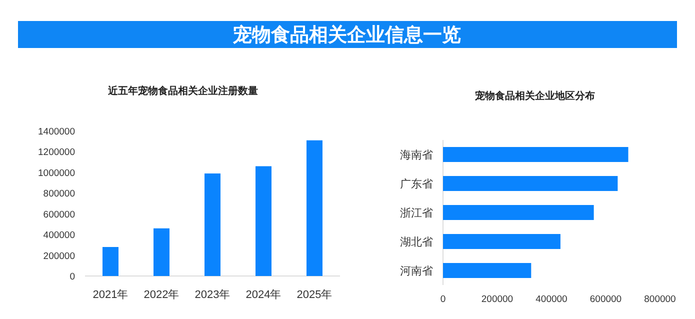  What do you see at coordinates (56, 152) in the screenshot?
I see `y-tick-label: 1200000` at bounding box center [56, 152].